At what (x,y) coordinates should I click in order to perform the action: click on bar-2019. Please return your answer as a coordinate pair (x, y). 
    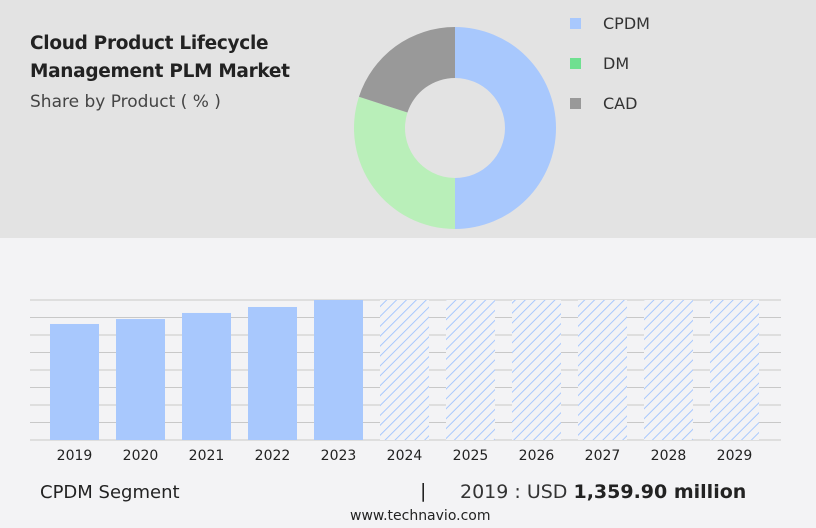
    Looking at the image, I should click on (74, 381).